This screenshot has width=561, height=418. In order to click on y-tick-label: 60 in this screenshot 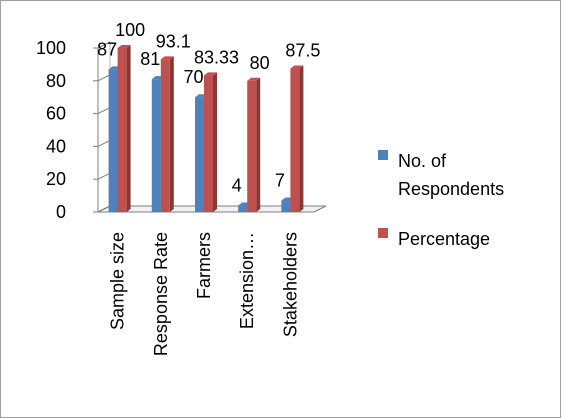, I will do `click(56, 114)`.